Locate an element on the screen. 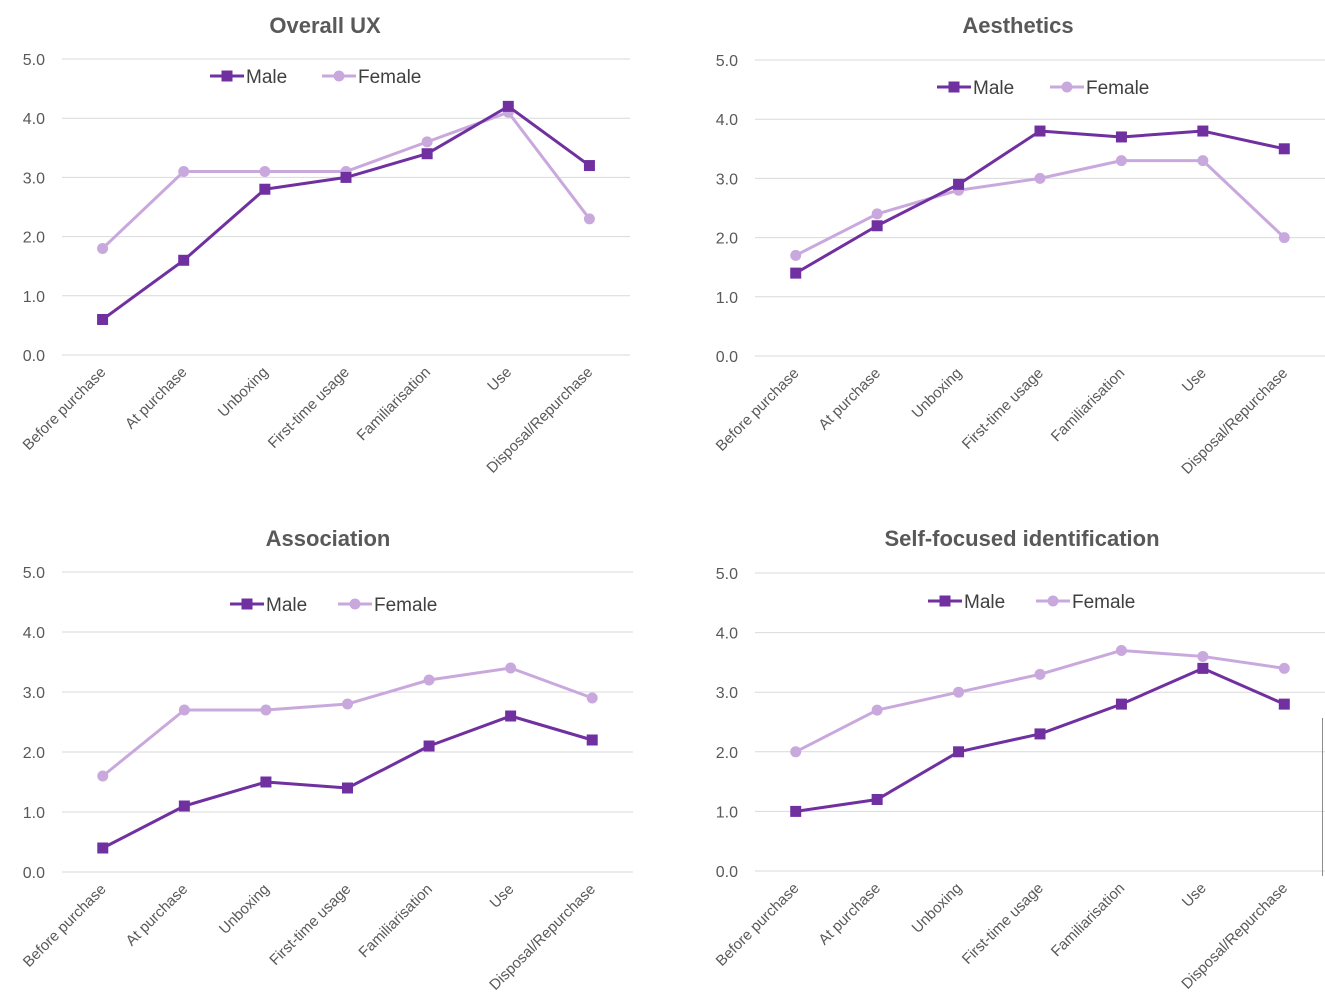  chart-title: Association is located at coordinates (328, 538).